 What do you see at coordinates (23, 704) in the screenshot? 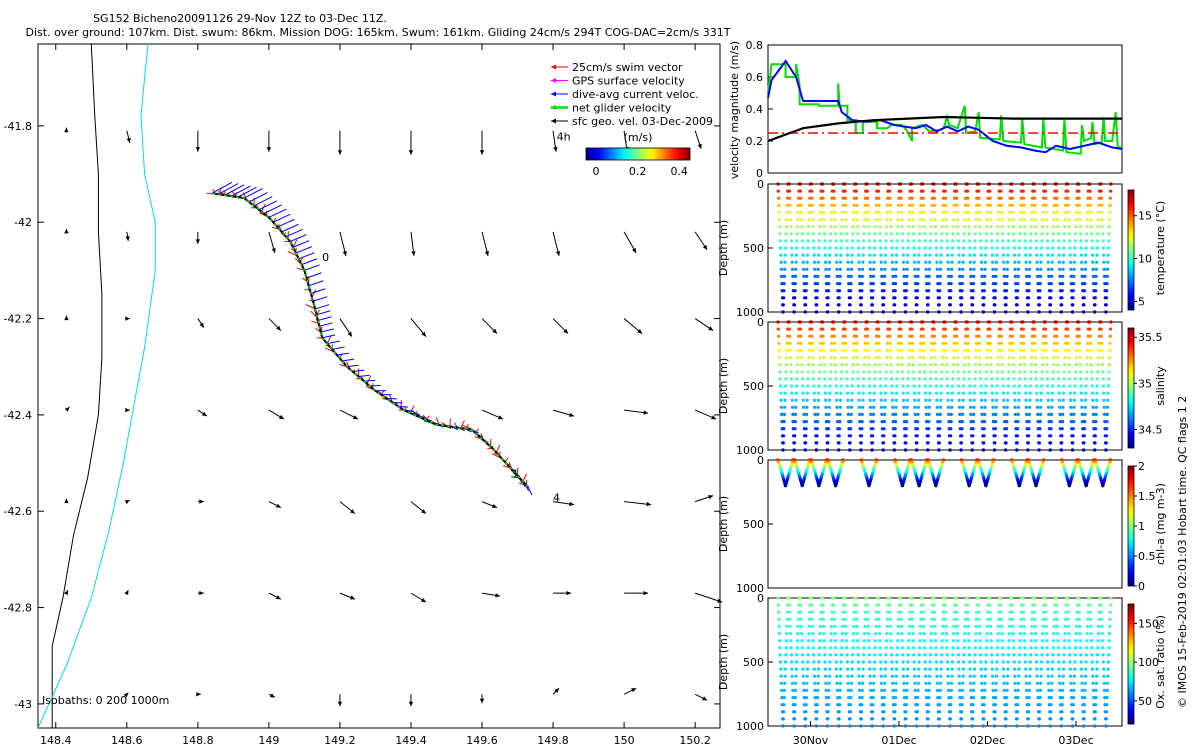
I see `y-tick-label: -43` at bounding box center [23, 704].